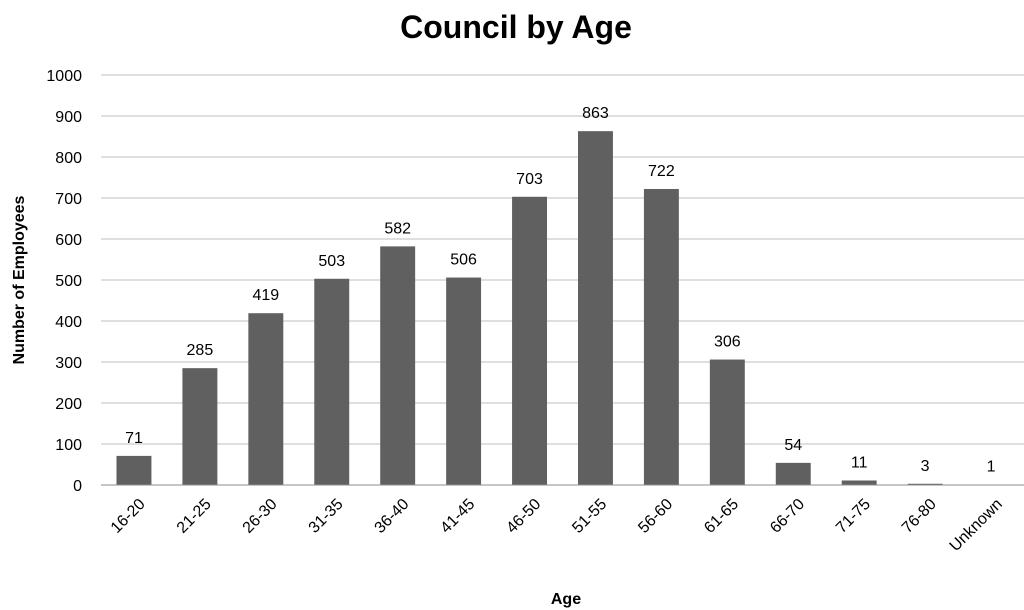 The width and height of the screenshot is (1024, 610). What do you see at coordinates (194, 516) in the screenshot?
I see `x-tick-label: 21-25` at bounding box center [194, 516].